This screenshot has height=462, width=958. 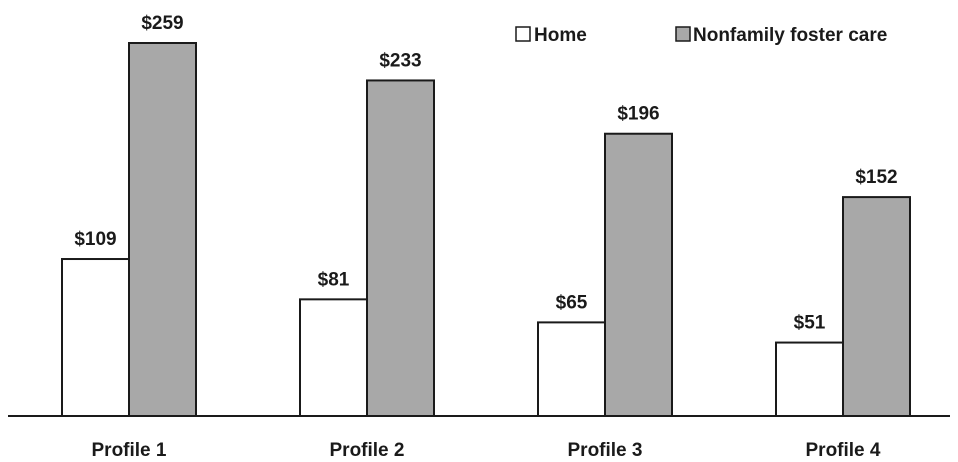 What do you see at coordinates (638, 114) in the screenshot?
I see `value-label-nonfamily-foster-care-3: $196` at bounding box center [638, 114].